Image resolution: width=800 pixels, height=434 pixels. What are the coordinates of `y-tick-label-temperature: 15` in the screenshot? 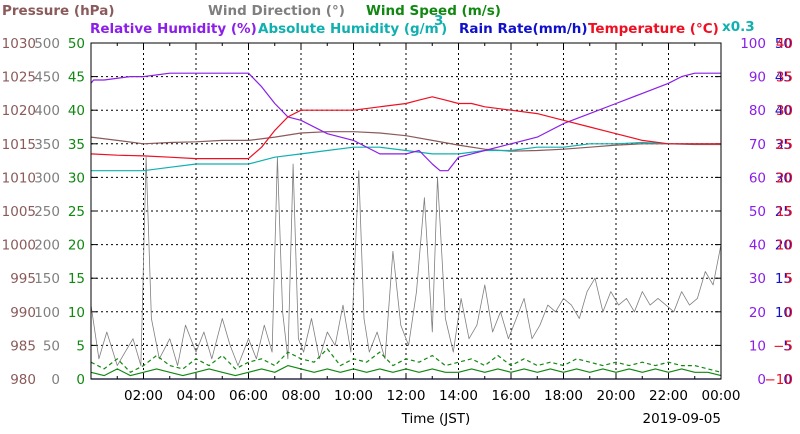 It's located at (784, 212).